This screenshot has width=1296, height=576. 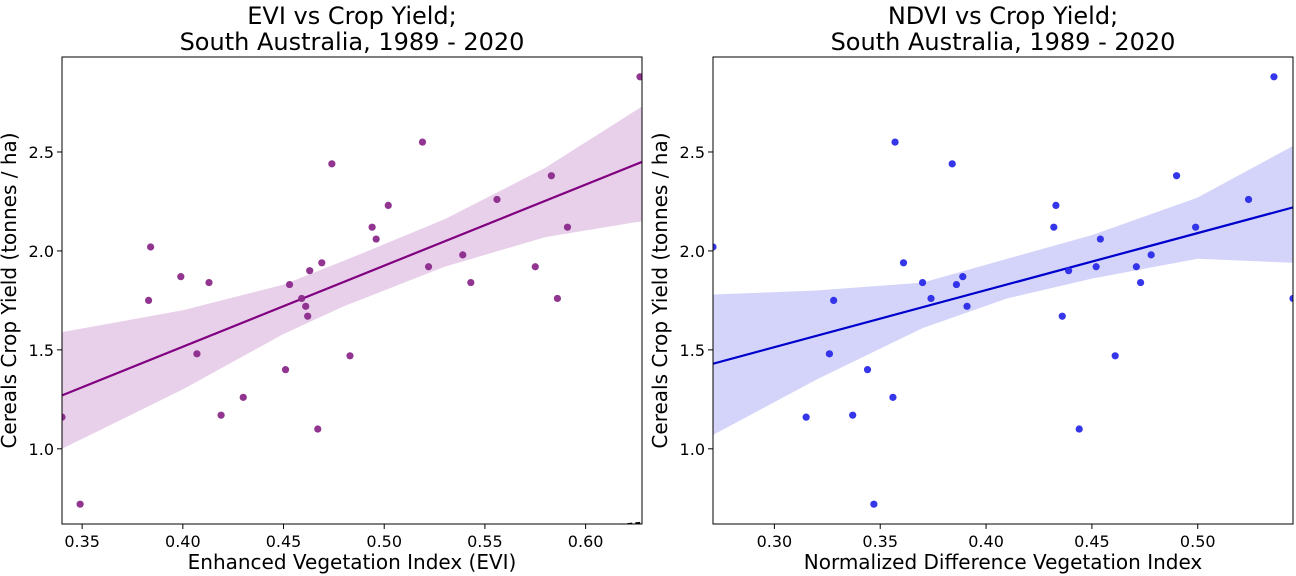 I want to click on x-axis-label: Normalized Difference Vegetation Index, so click(x=1003, y=562).